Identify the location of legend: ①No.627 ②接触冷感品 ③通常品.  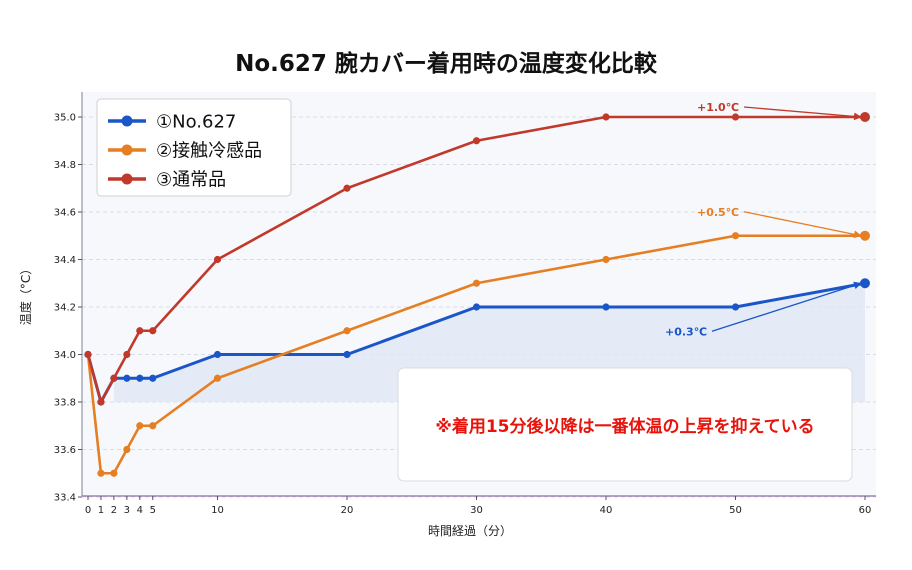
(194, 147).